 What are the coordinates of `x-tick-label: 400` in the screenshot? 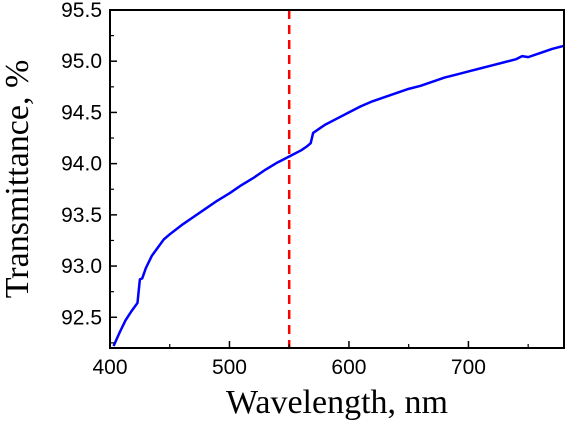 It's located at (109, 367).